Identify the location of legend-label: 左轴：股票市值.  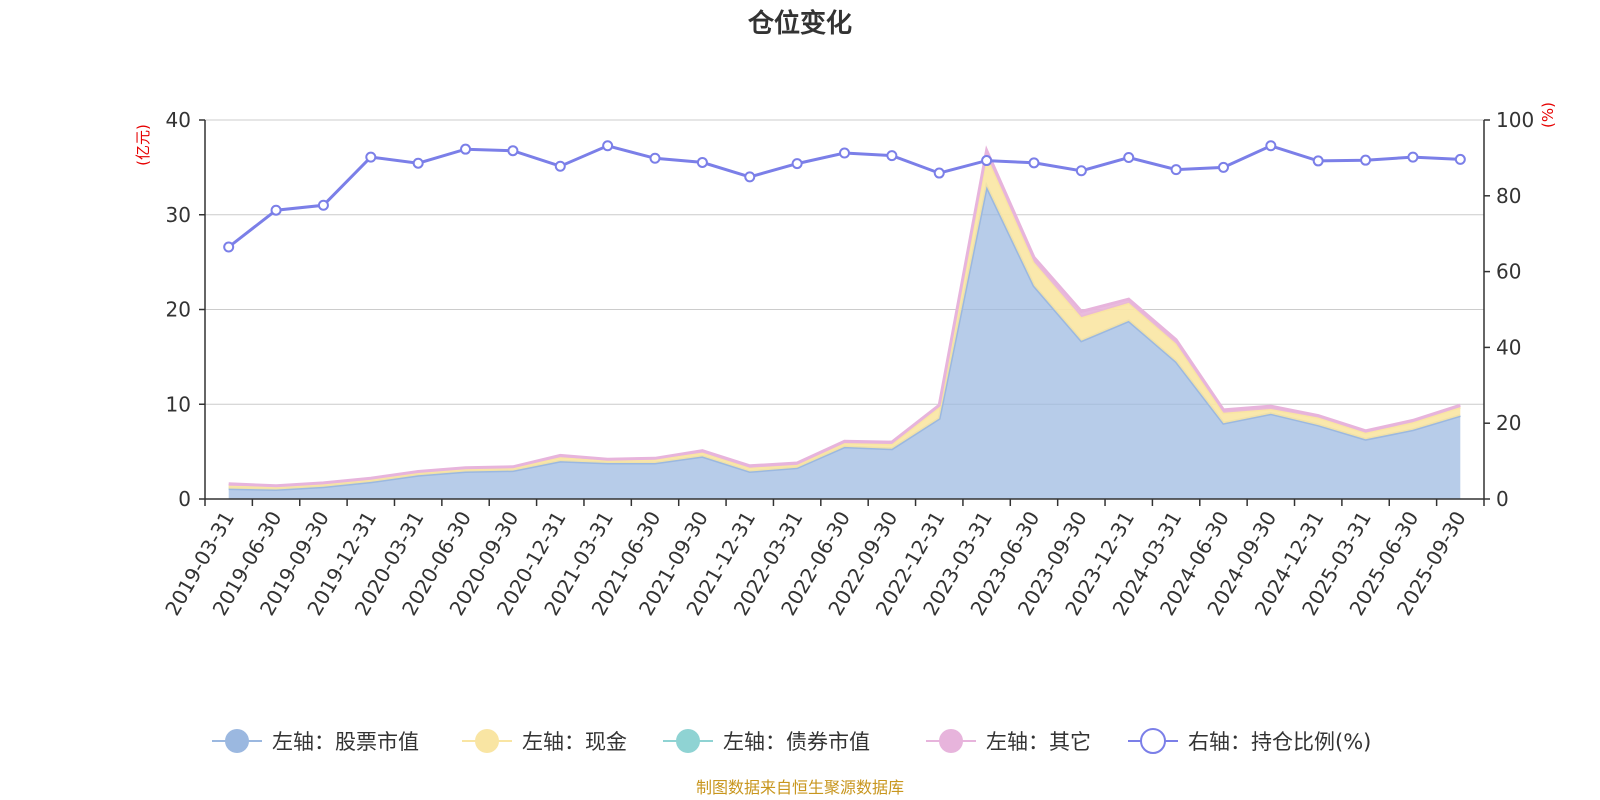
(345, 742).